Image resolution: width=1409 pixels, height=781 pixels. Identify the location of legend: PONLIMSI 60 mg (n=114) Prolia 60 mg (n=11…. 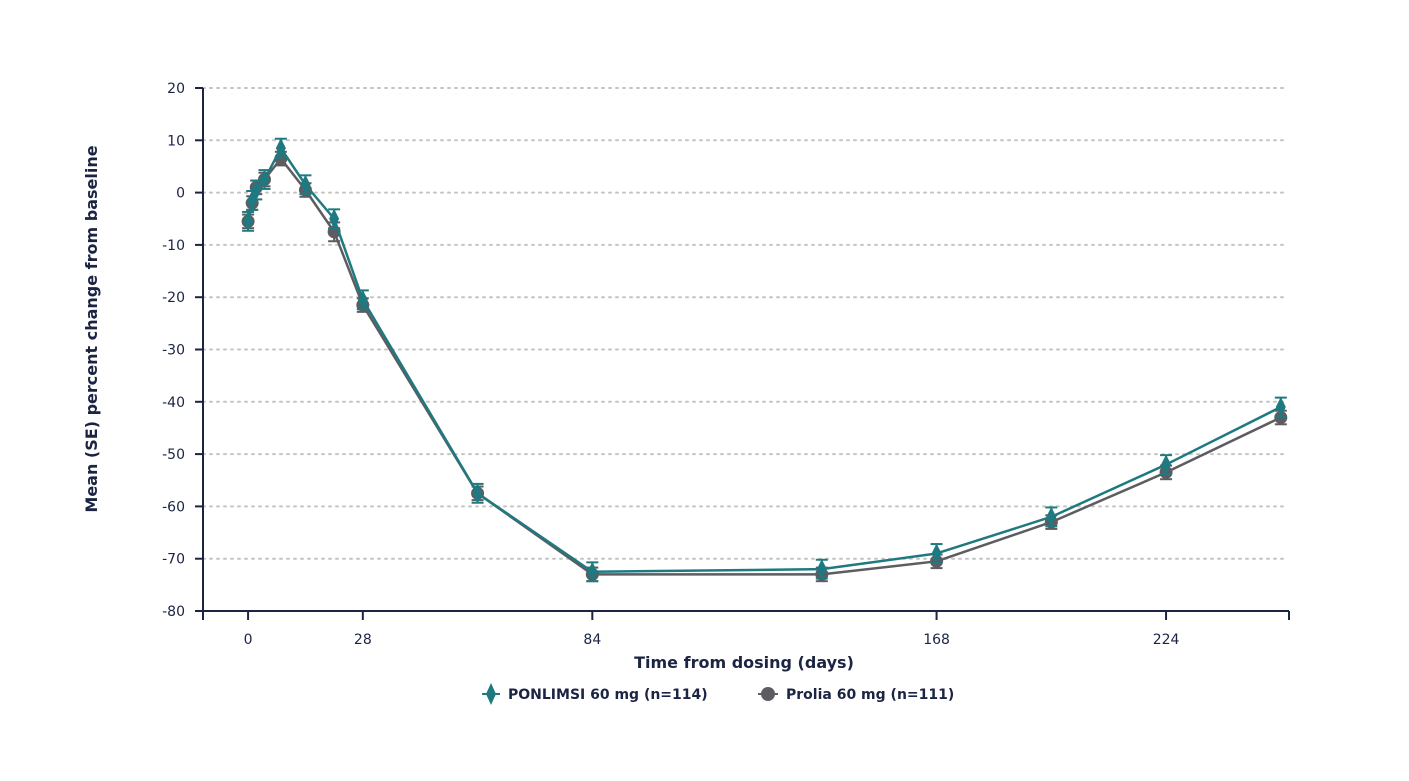
(718, 694).